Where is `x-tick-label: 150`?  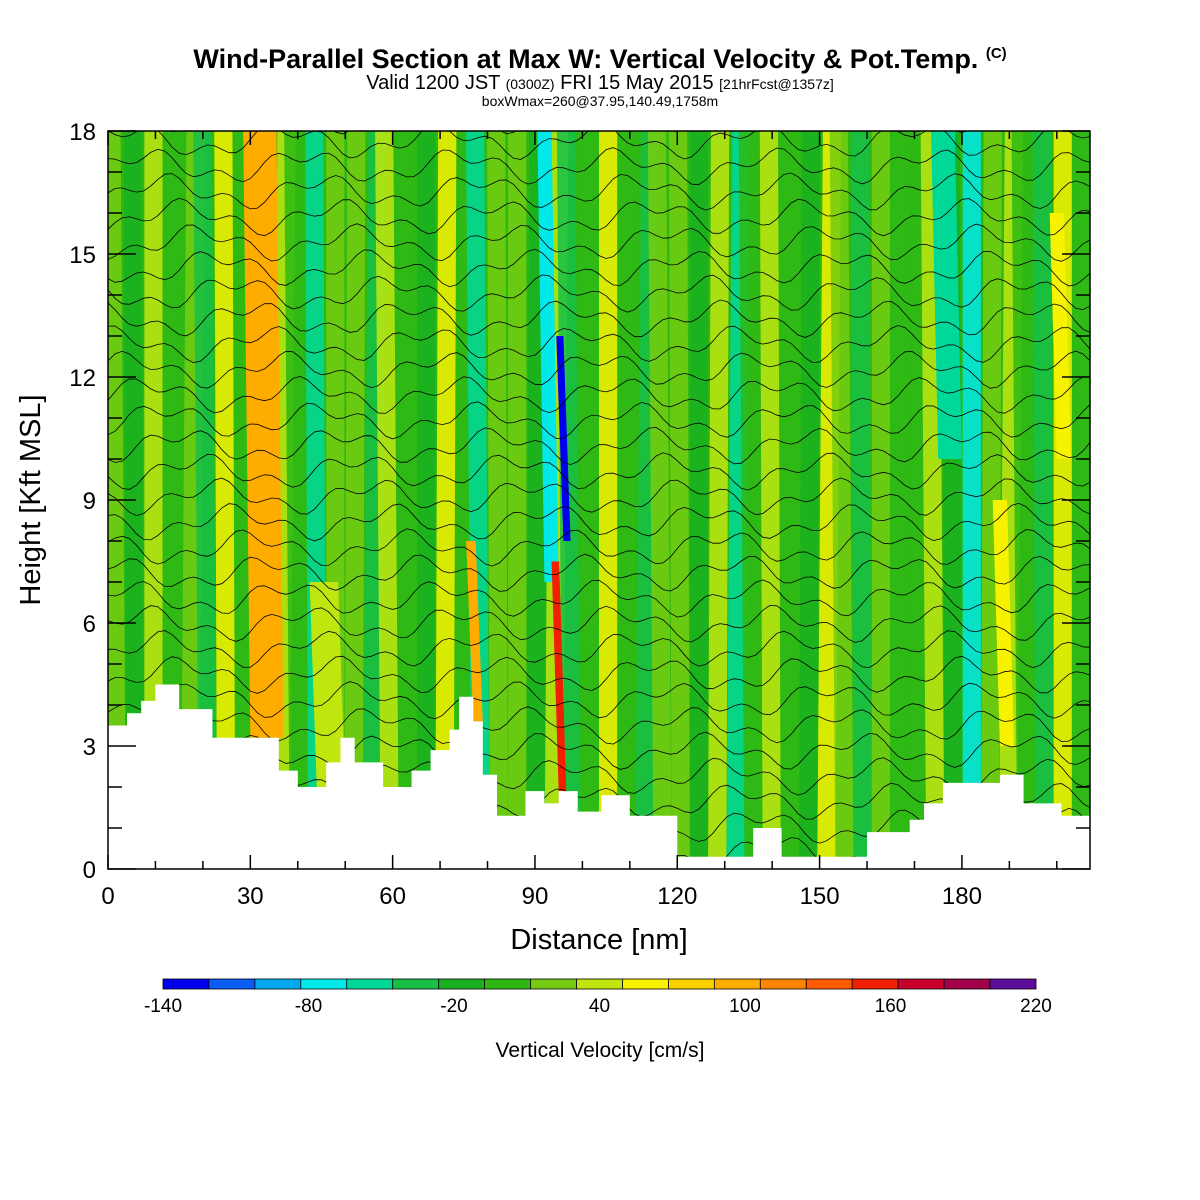 x-tick-label: 150 is located at coordinates (820, 896).